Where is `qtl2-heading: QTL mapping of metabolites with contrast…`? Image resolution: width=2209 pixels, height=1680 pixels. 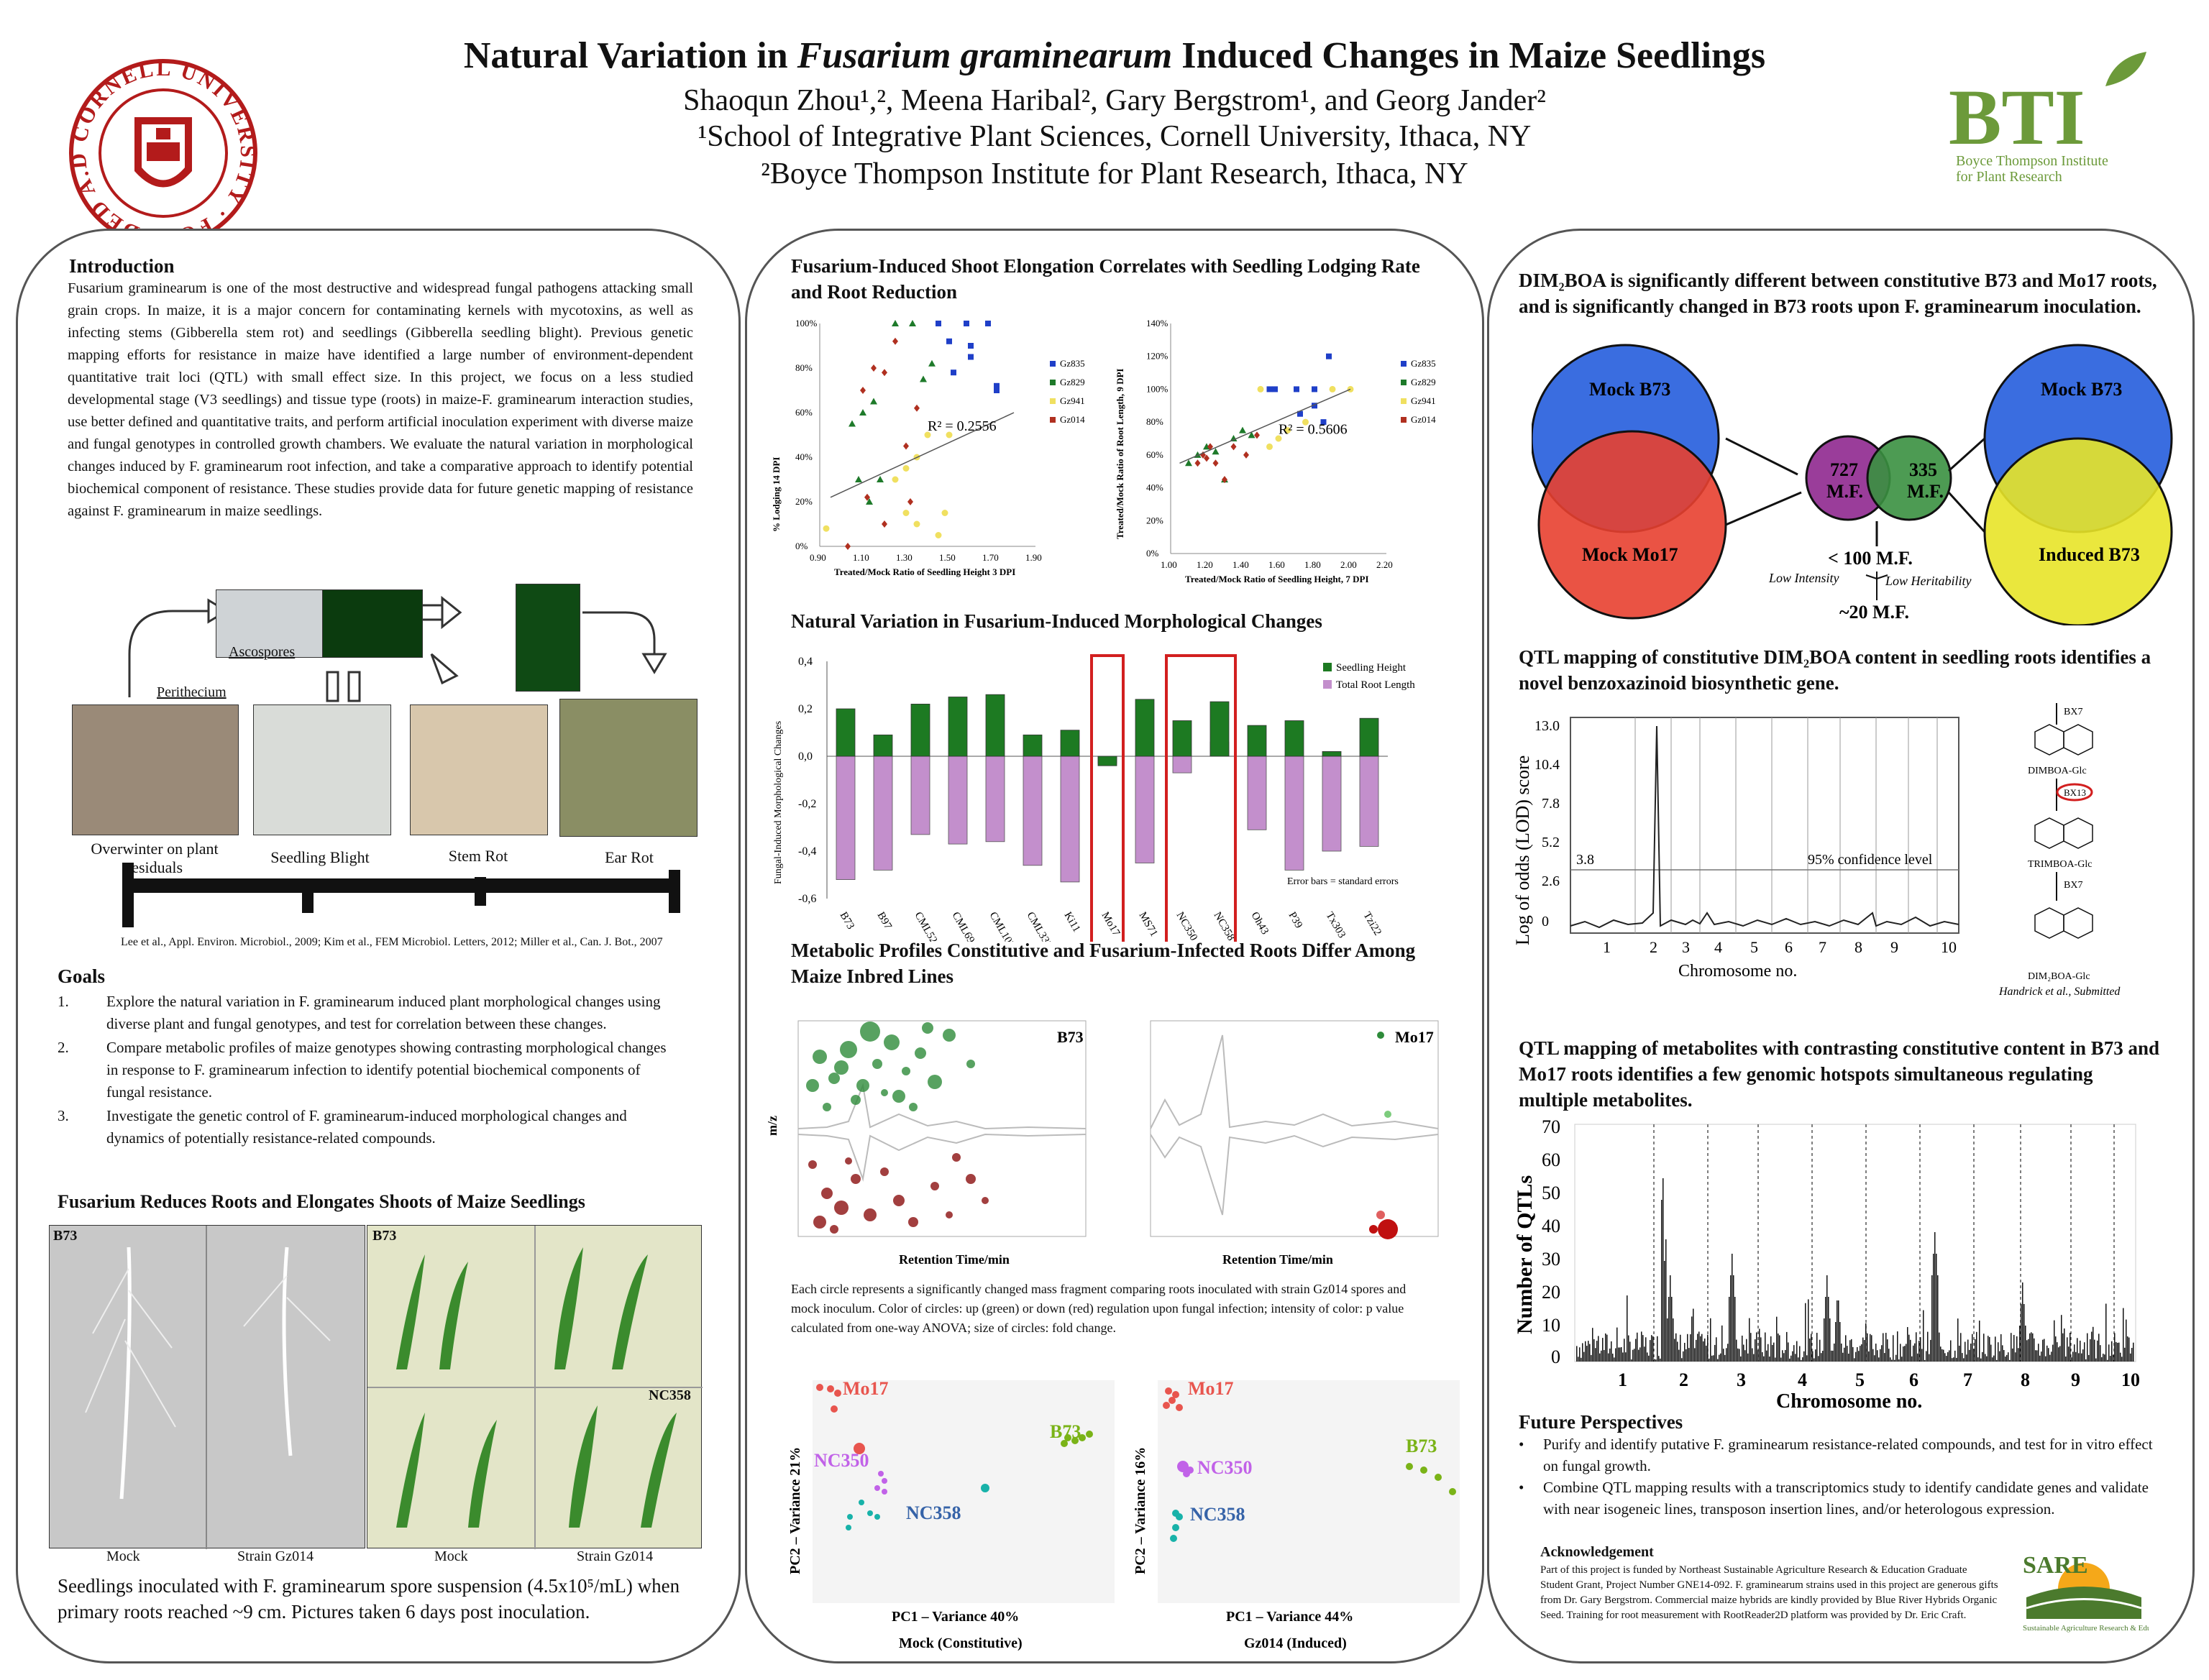
qtl2-heading: QTL mapping of metabolites with contrast… is located at coordinates (1840, 1074).